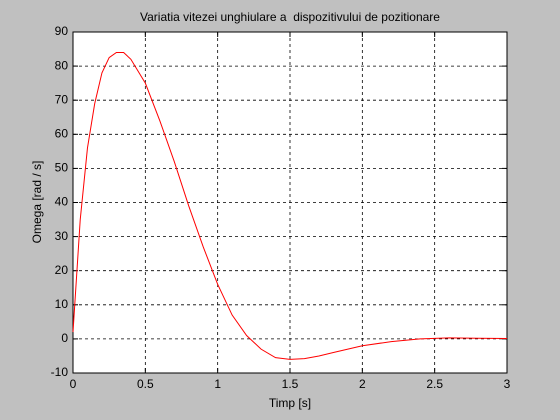 The width and height of the screenshot is (560, 420). Describe the element at coordinates (507, 384) in the screenshot. I see `x-tick-label: 3` at that location.